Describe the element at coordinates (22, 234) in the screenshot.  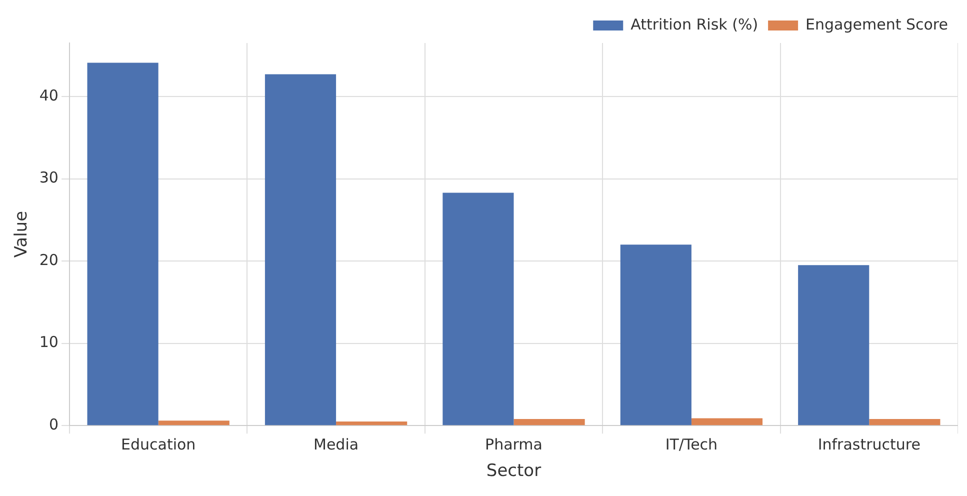
I see `y-axis-title: Value` at that location.